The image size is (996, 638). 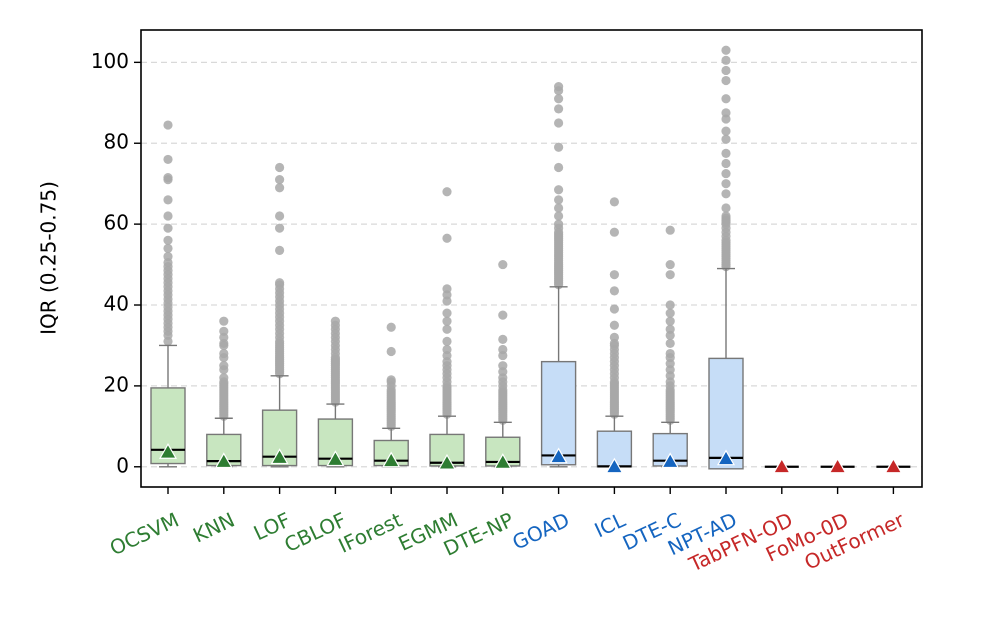 What do you see at coordinates (224, 392) in the screenshot?
I see `box-knn` at bounding box center [224, 392].